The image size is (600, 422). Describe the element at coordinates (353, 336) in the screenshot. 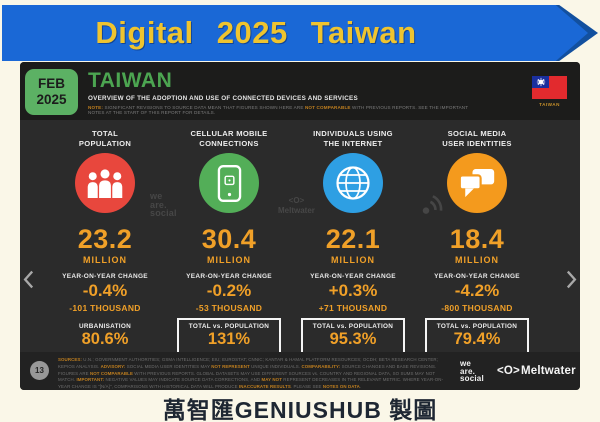

I see `total-vs-population-stat: TOTAL vs. POPULATION 95.3%` at that location.